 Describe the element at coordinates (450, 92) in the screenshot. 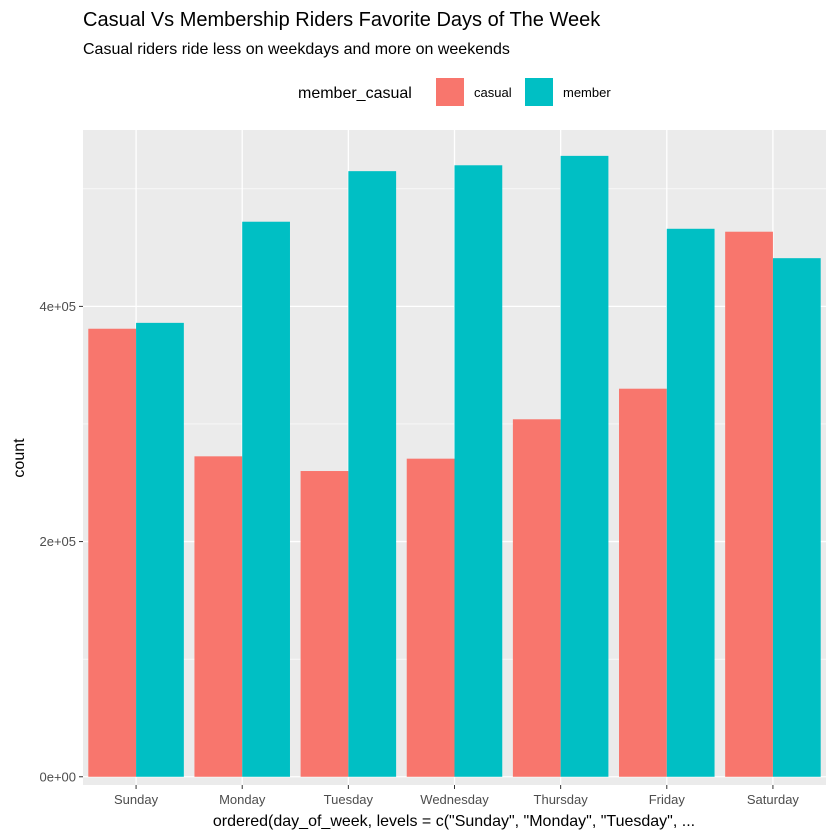

I see `legend-swatch-casual` at that location.